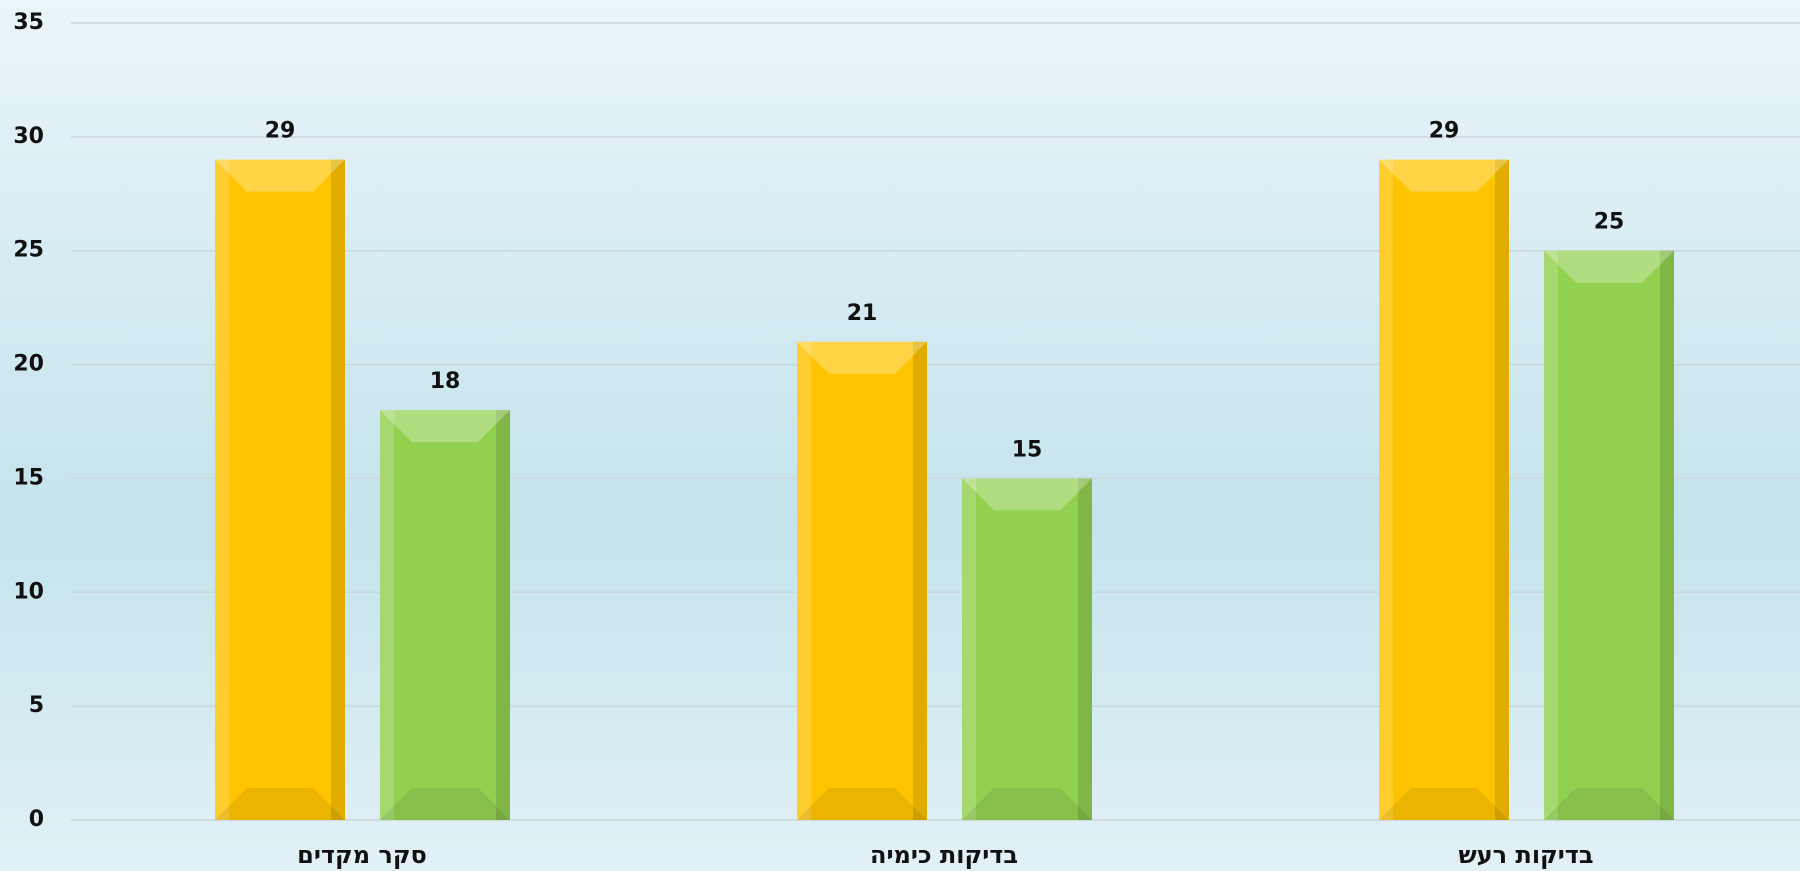  I want to click on y-tick-label: 35, so click(28, 22).